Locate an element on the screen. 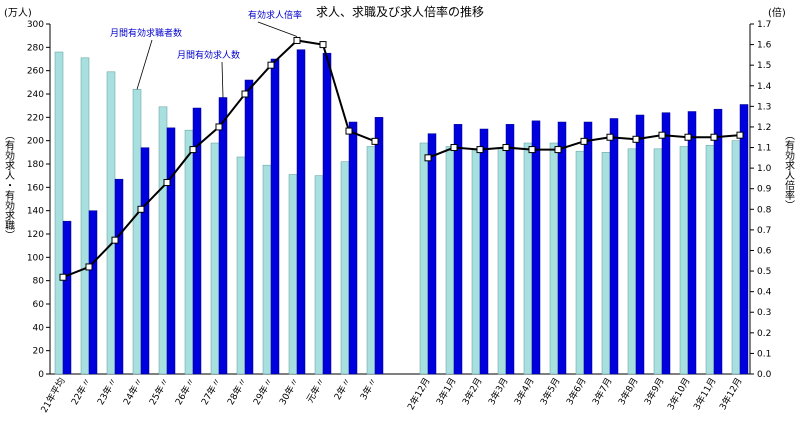 This screenshot has height=431, width=800. left-tick-label: 80 is located at coordinates (39, 282).